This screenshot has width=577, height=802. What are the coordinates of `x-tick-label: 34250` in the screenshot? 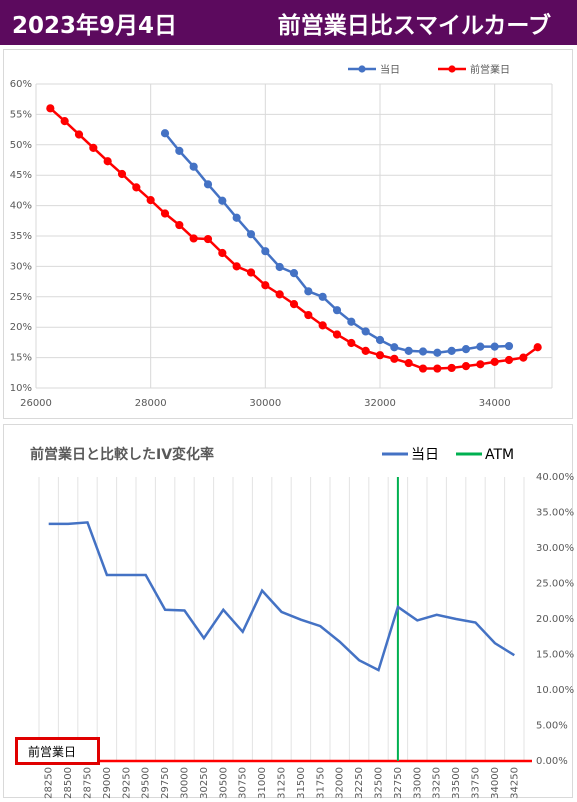 It's located at (514, 783).